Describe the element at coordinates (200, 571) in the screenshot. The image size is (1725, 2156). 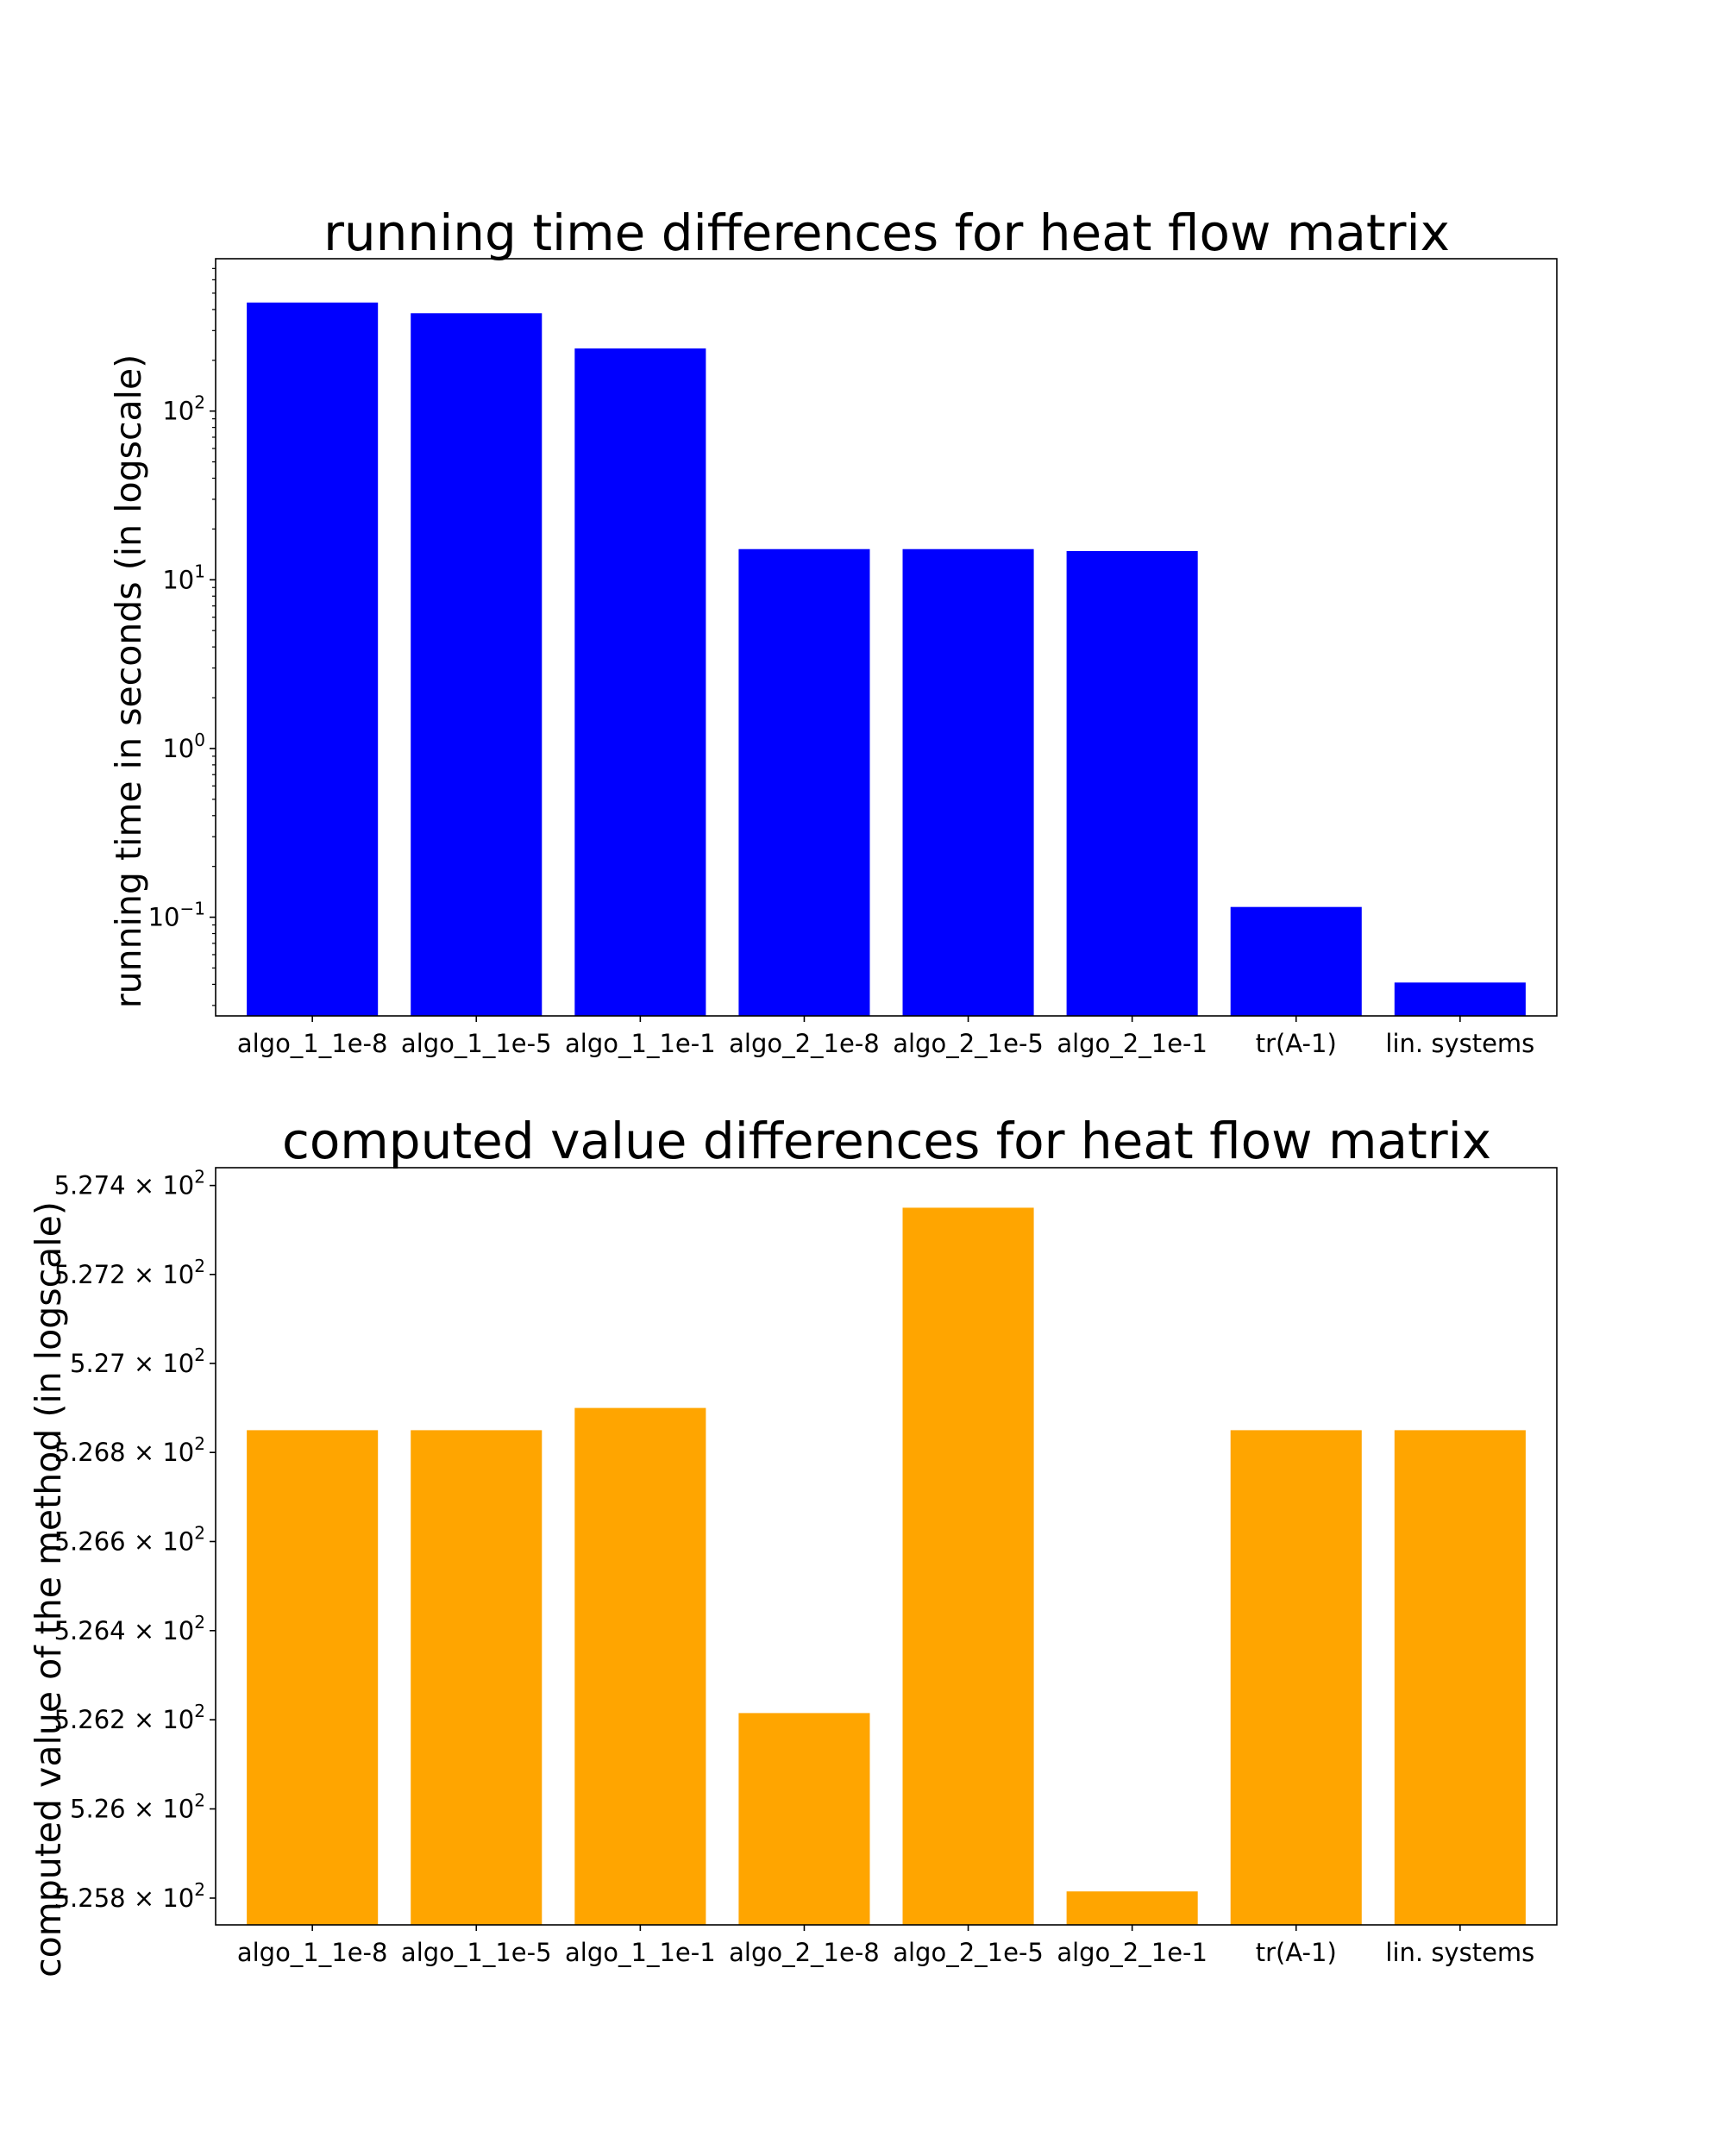
I see `y-tick-exponent: 1` at that location.